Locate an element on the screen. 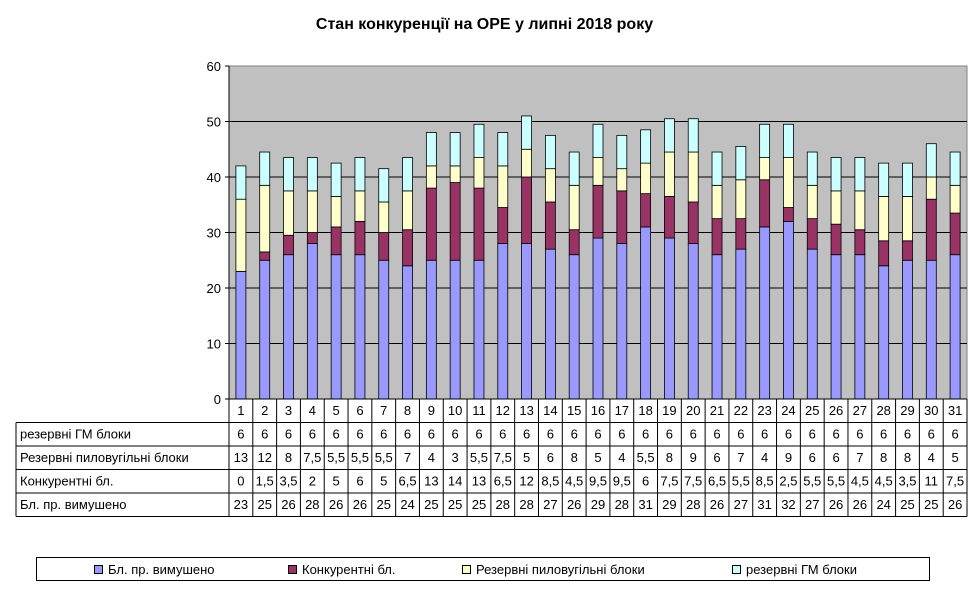 This screenshot has width=969, height=591. data-label: 5 is located at coordinates (336, 481).